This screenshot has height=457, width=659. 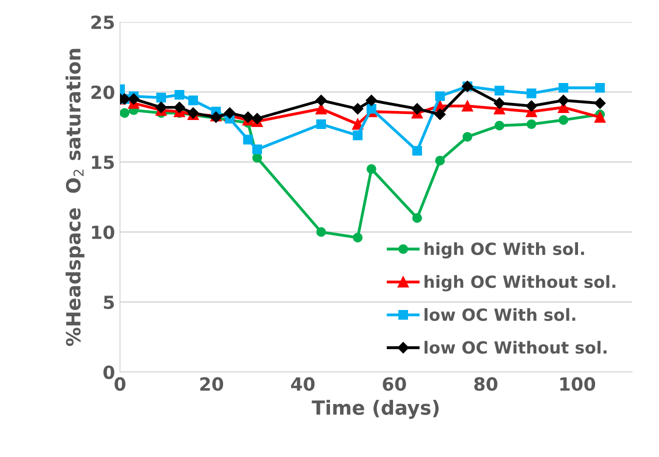 What do you see at coordinates (375, 409) in the screenshot?
I see `x-axis-title: Time (days)` at bounding box center [375, 409].